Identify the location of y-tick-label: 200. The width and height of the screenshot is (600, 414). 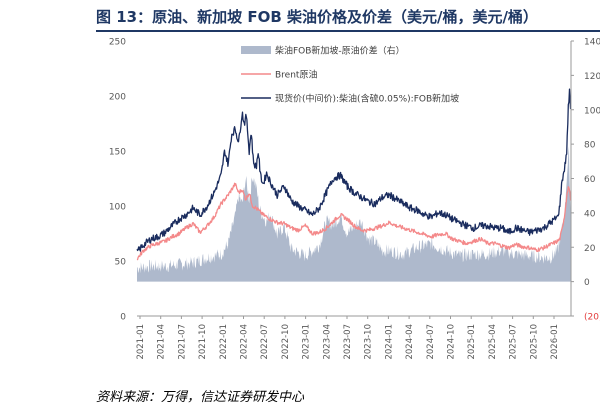
(117, 98).